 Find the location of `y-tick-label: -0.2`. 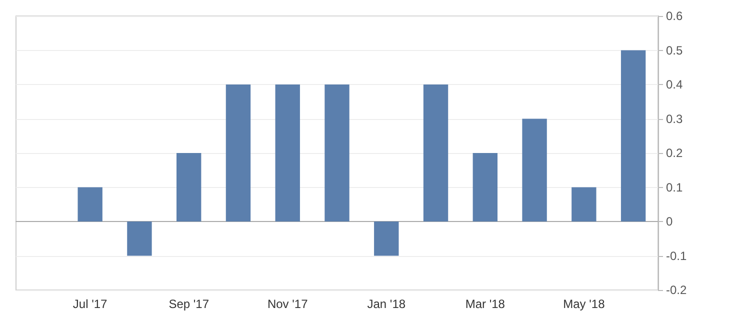

y-tick-label: -0.2 is located at coordinates (677, 290).